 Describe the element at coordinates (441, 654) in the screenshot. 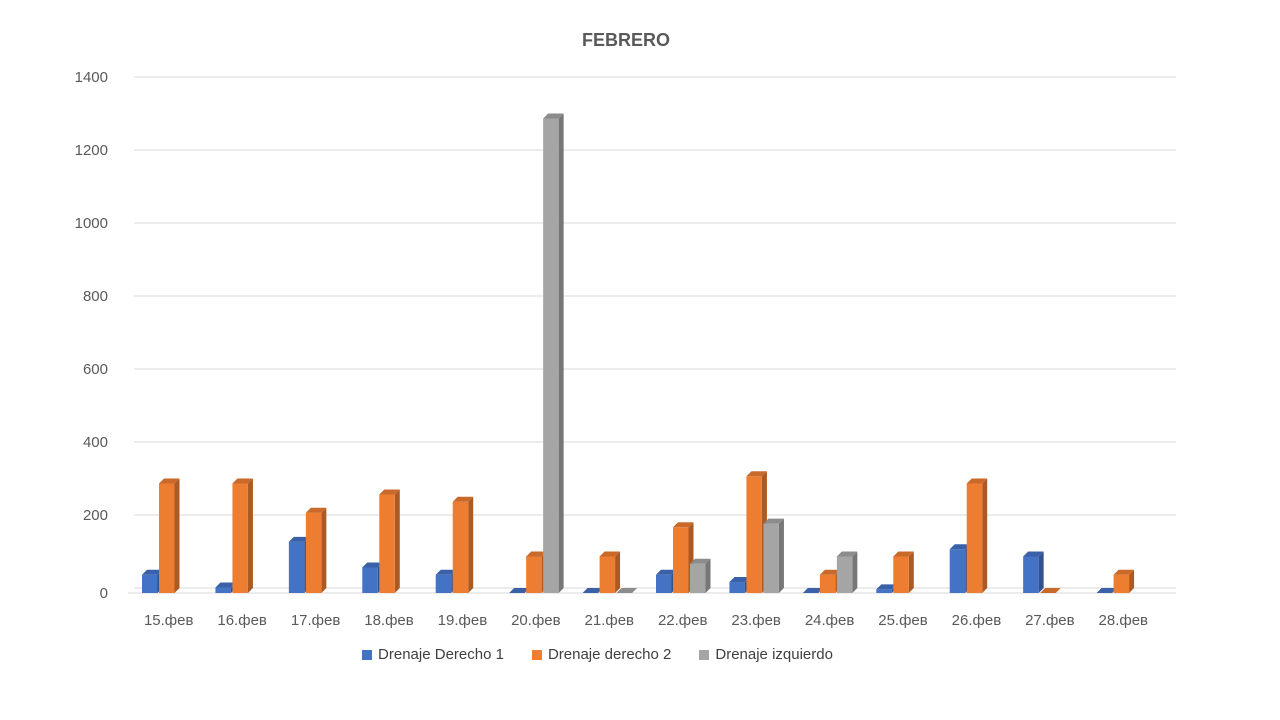

I see `legend-label: Drenaje Derecho 1` at that location.